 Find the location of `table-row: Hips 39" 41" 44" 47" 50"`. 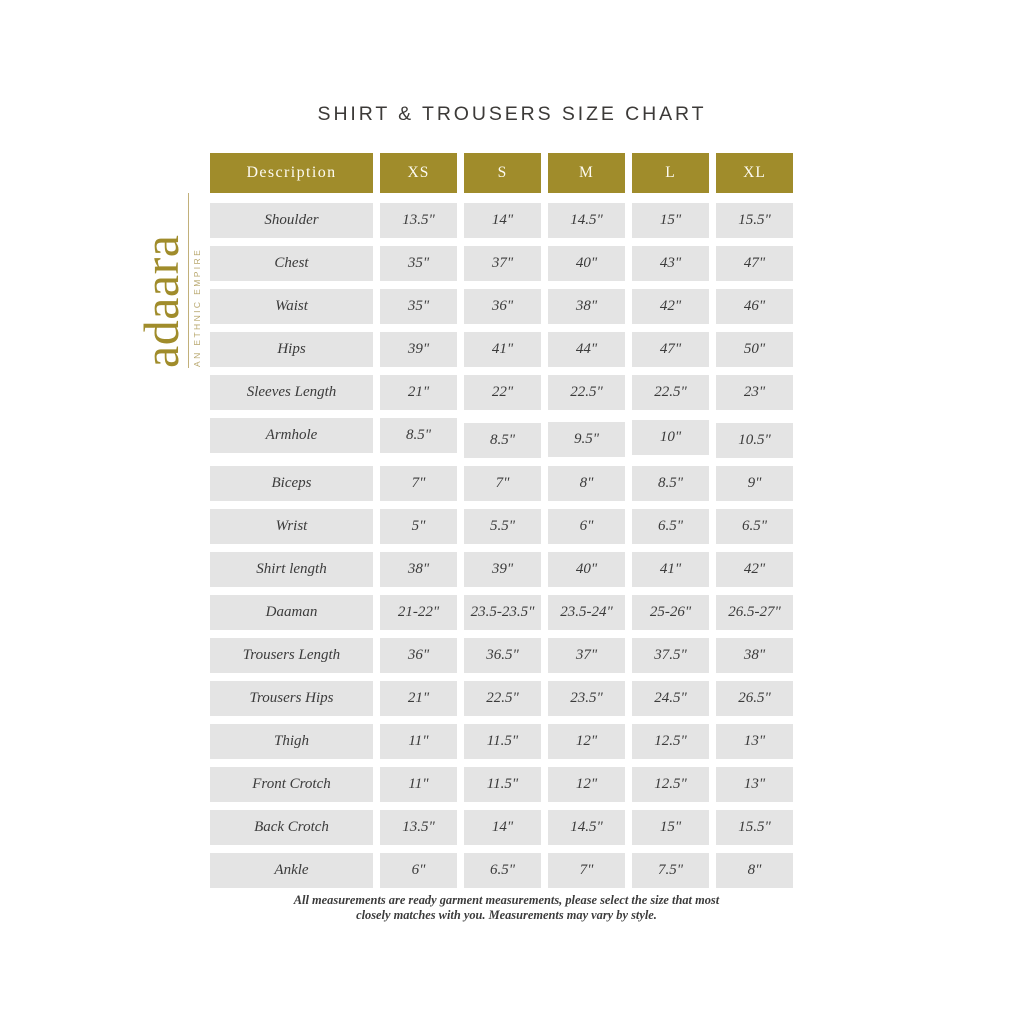

table-row: Hips 39" 41" 44" 47" 50" is located at coordinates (506, 349).